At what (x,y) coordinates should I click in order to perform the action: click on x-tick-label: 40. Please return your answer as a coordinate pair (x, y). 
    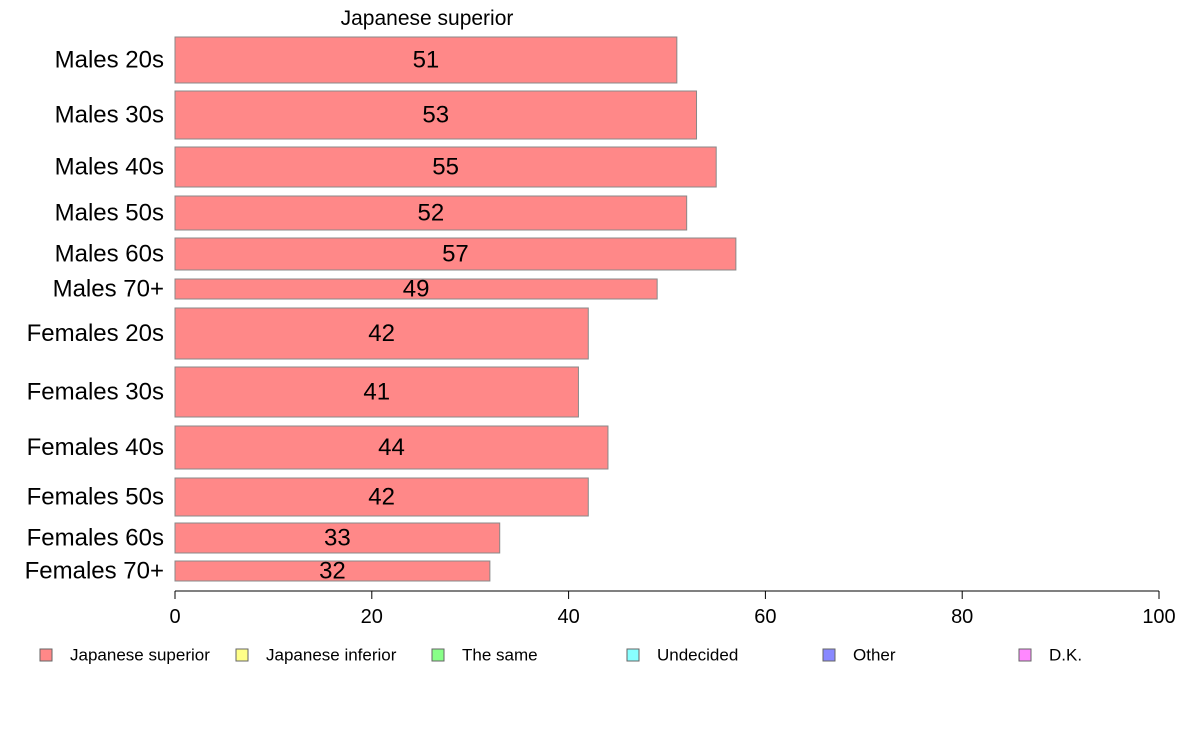
    Looking at the image, I should click on (568, 617).